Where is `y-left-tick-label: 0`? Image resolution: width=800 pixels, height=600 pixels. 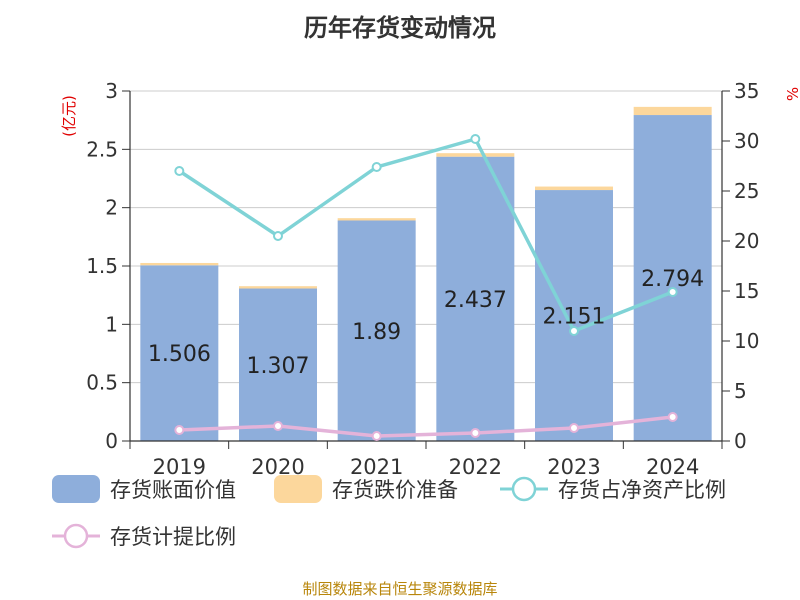 y-left-tick-label: 0 is located at coordinates (111, 441).